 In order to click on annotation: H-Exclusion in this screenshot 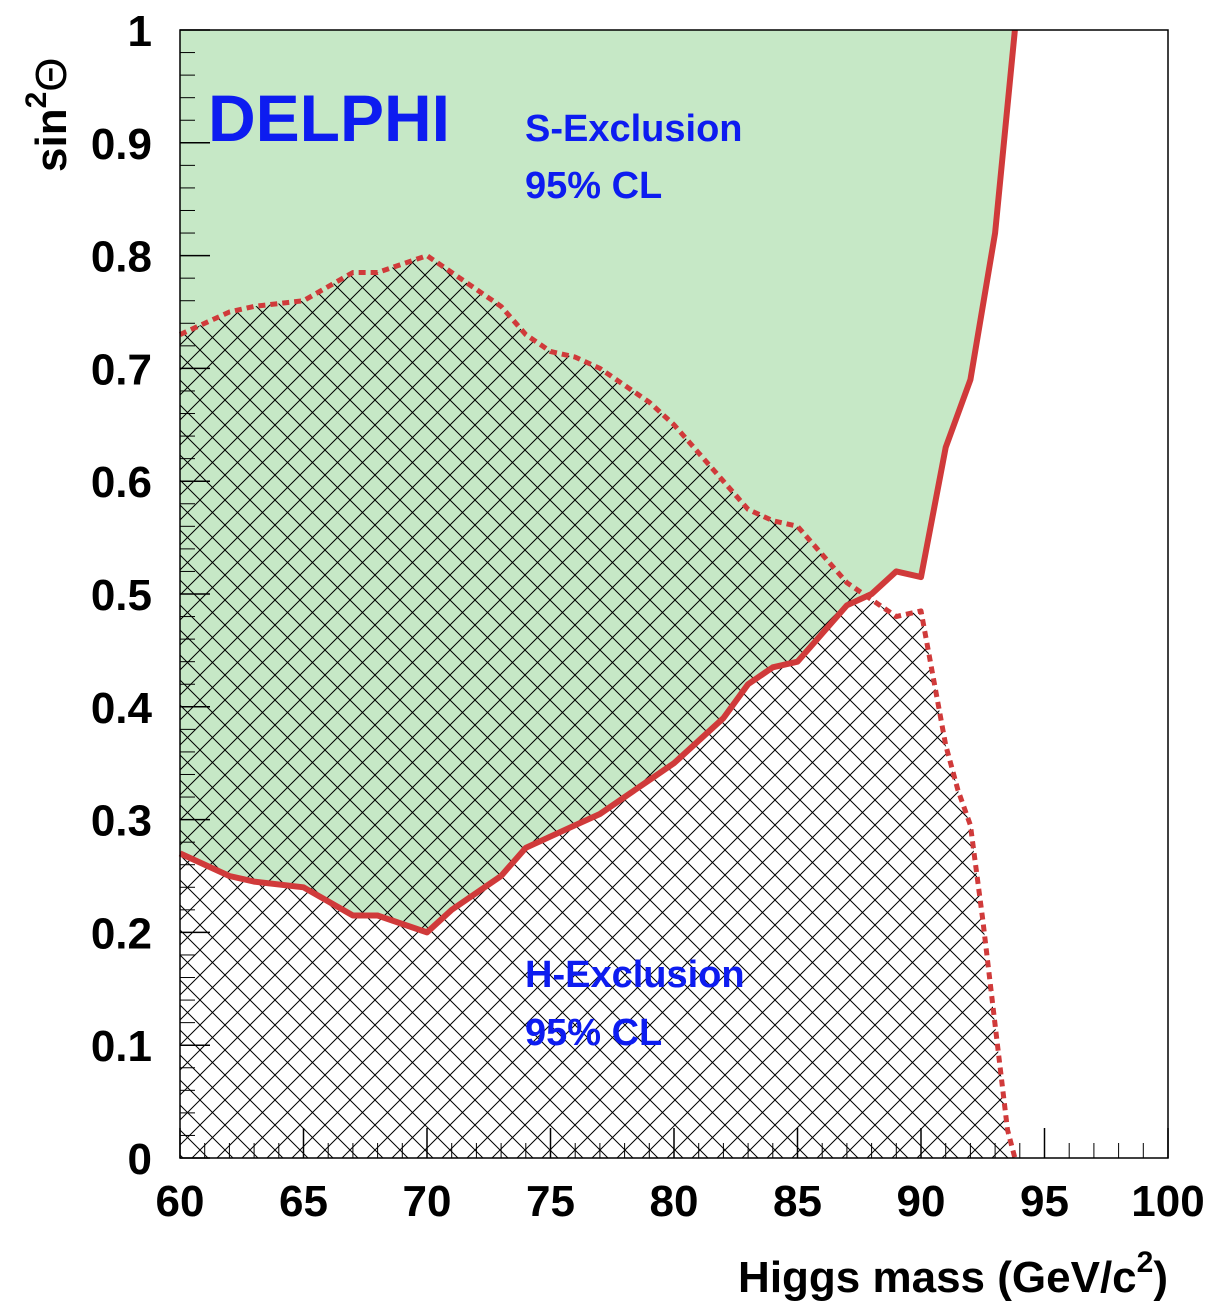, I will do `click(635, 975)`.